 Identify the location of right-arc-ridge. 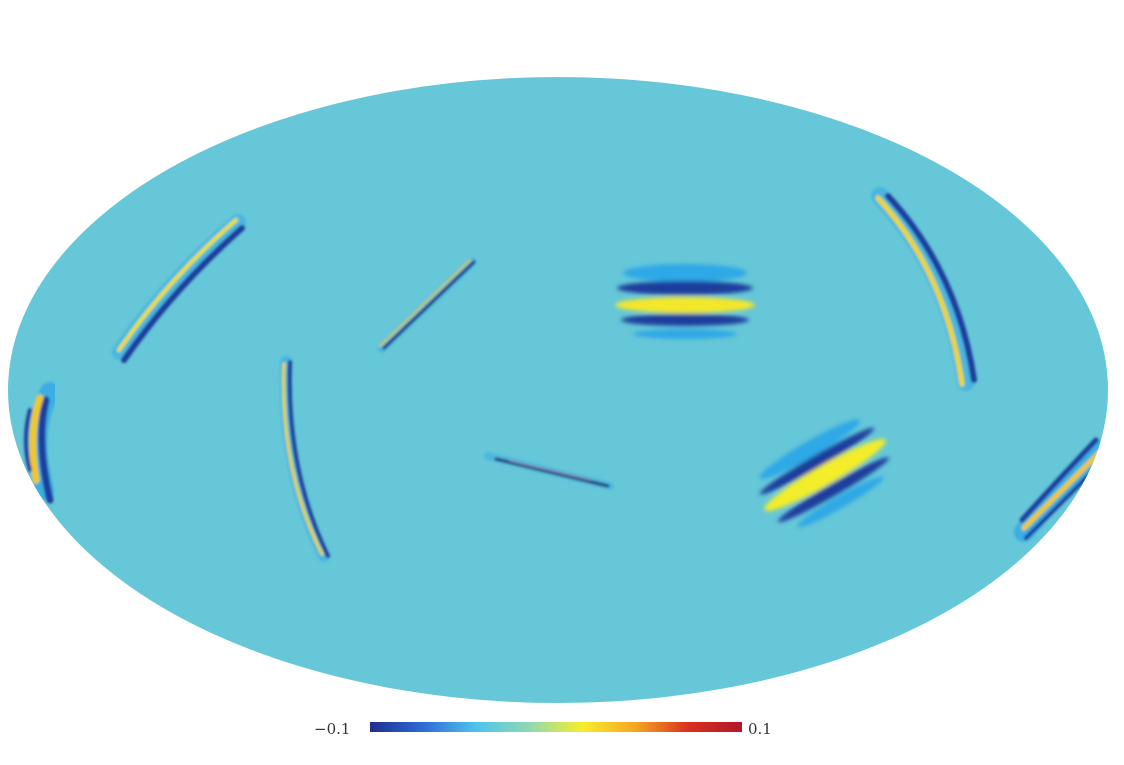
(924, 289).